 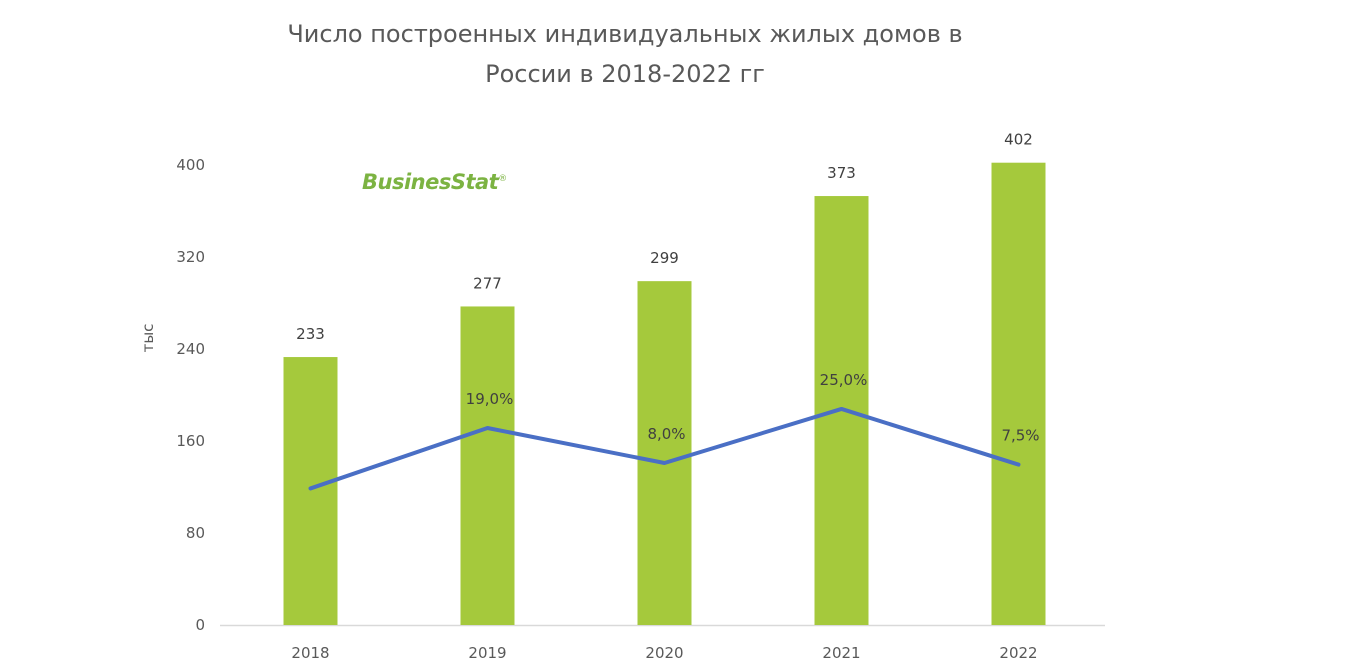 What do you see at coordinates (195, 533) in the screenshot?
I see `y-tick-label: 80` at bounding box center [195, 533].